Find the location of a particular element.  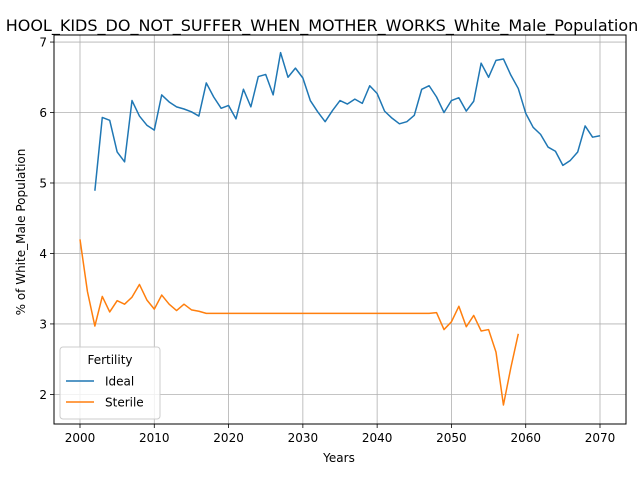

x-axis-ticks: 2000 2010 2020 2030 2040 2050 2060 2070 is located at coordinates (340, 434).